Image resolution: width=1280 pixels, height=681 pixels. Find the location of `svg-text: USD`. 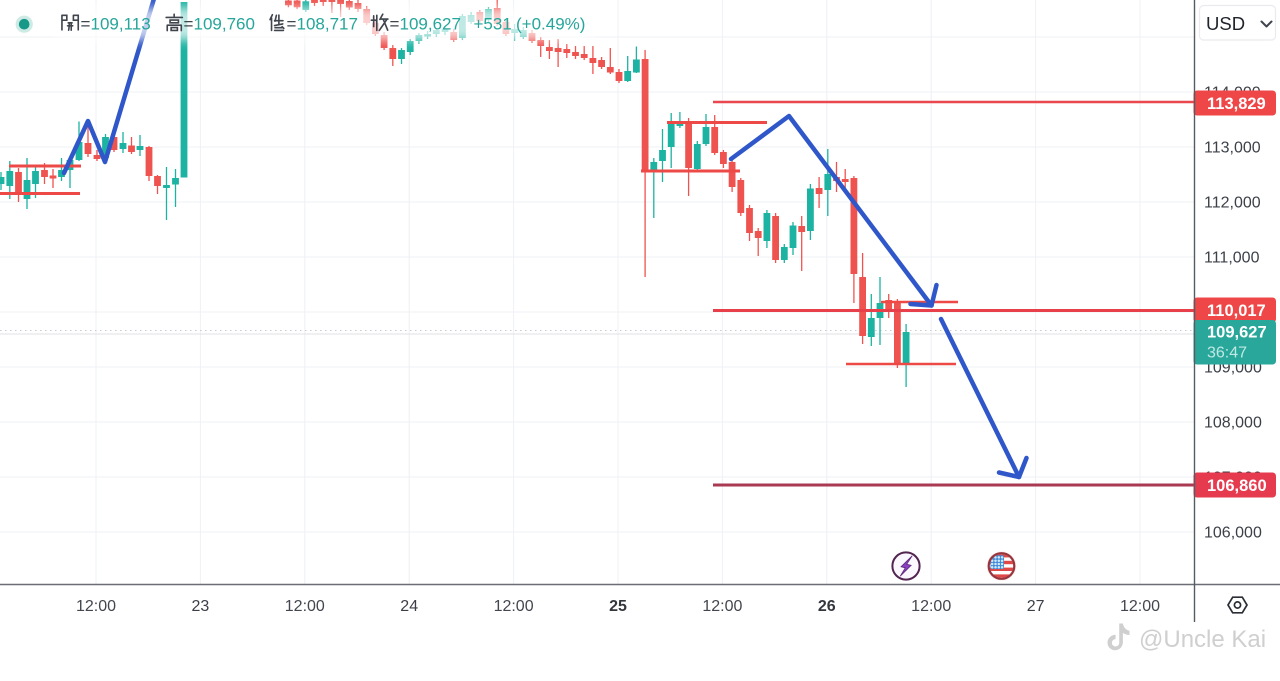

svg-text: USD is located at coordinates (1225, 23).